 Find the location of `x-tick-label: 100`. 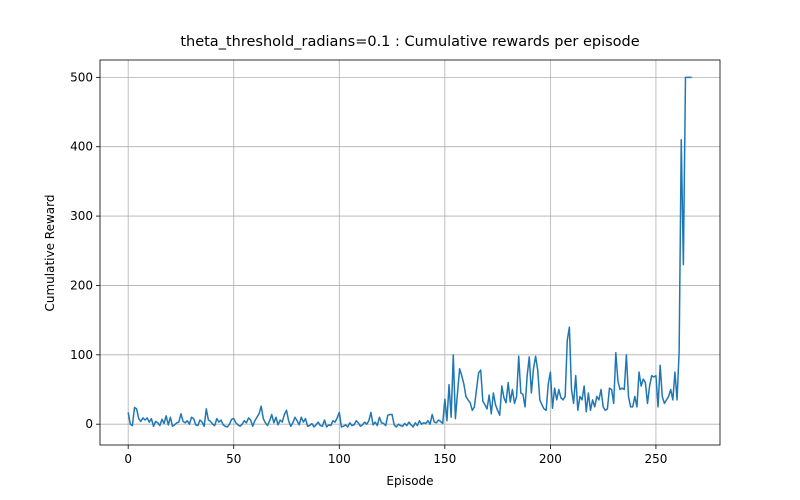

x-tick-label: 100 is located at coordinates (339, 459).